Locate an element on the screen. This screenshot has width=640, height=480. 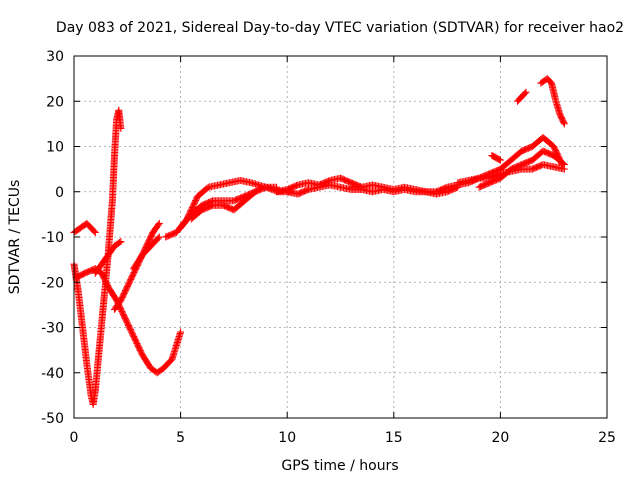
y-axis-label: SDTVAR / TECUs is located at coordinates (15, 237).